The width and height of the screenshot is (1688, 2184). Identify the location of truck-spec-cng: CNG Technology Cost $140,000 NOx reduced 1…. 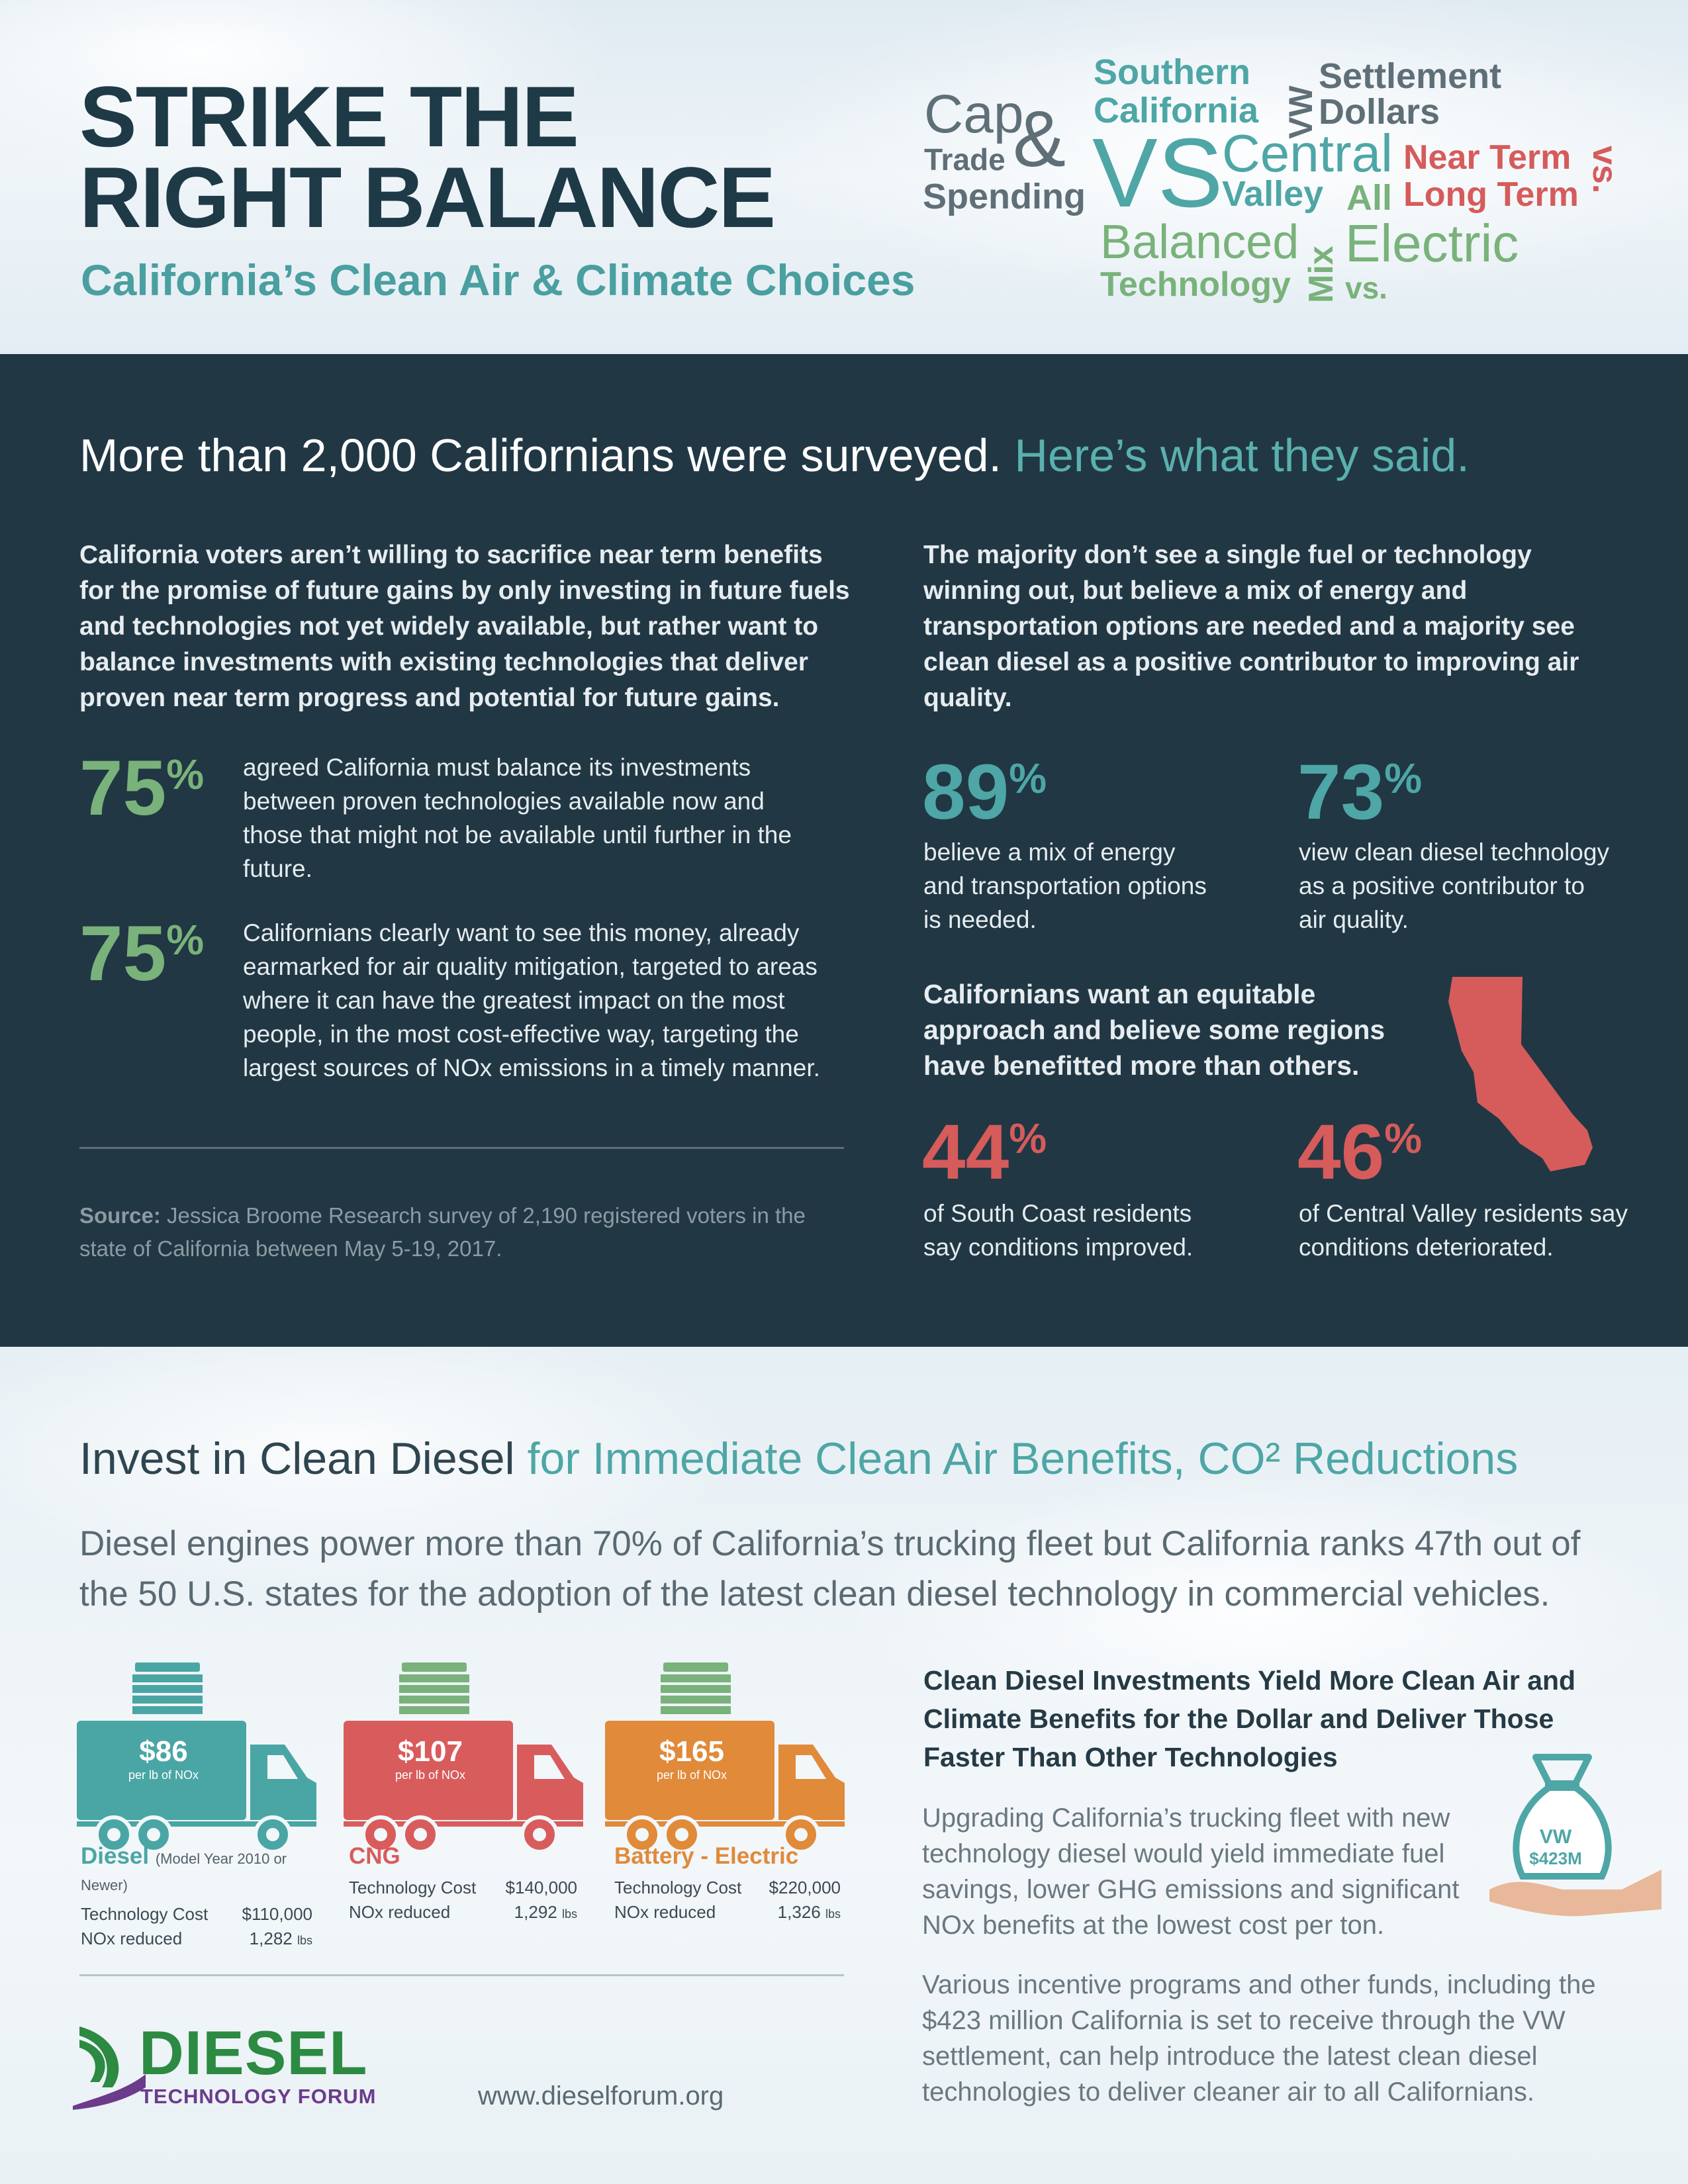
(463, 1883).